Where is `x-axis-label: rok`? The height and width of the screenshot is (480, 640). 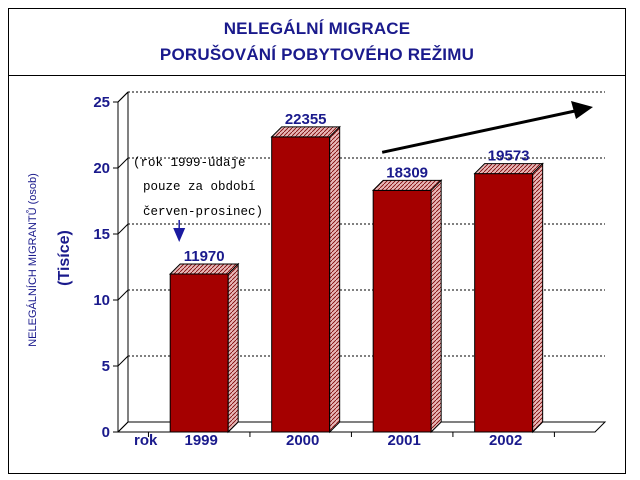
x-axis-label: rok is located at coordinates (146, 440).